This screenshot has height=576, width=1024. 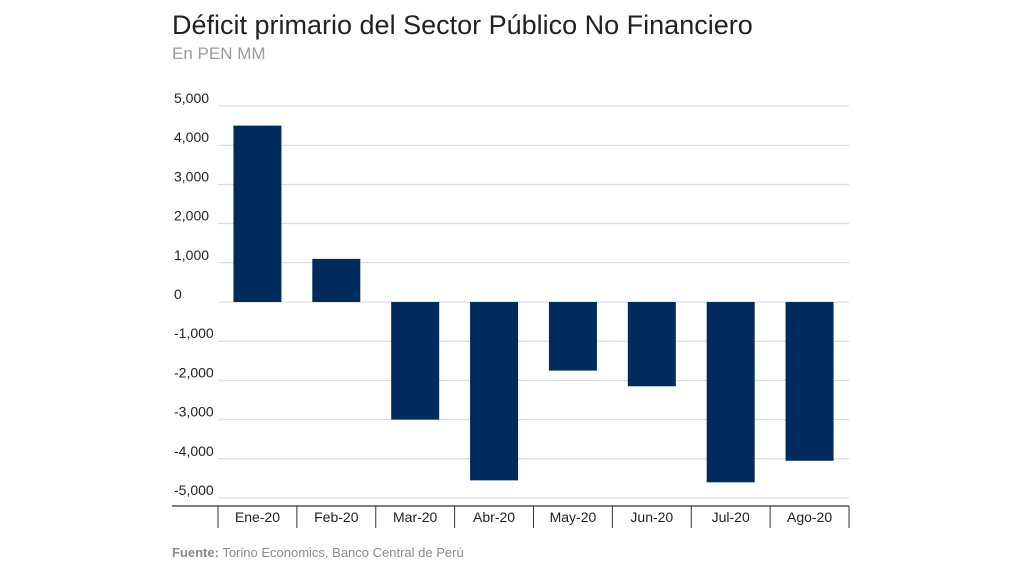 I want to click on y-tick-label: 2,000, so click(x=191, y=216).